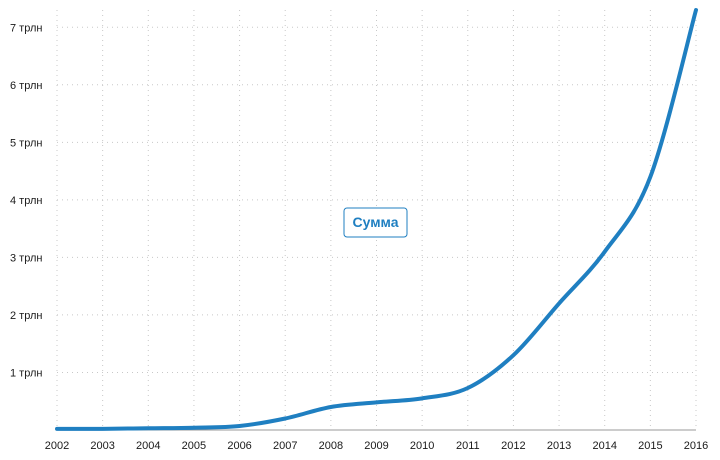  I want to click on y-tick-label: 3 трлн, so click(26, 258).